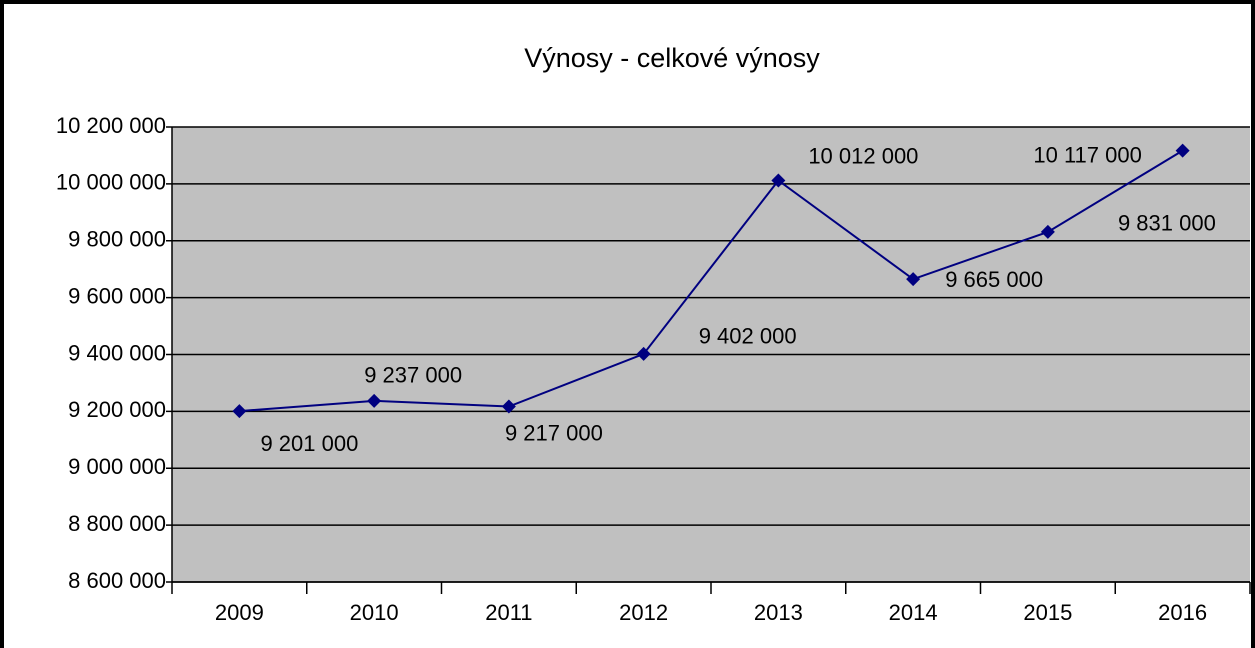 This screenshot has height=648, width=1255. I want to click on y-tick-label: 8 800 000, so click(117, 523).